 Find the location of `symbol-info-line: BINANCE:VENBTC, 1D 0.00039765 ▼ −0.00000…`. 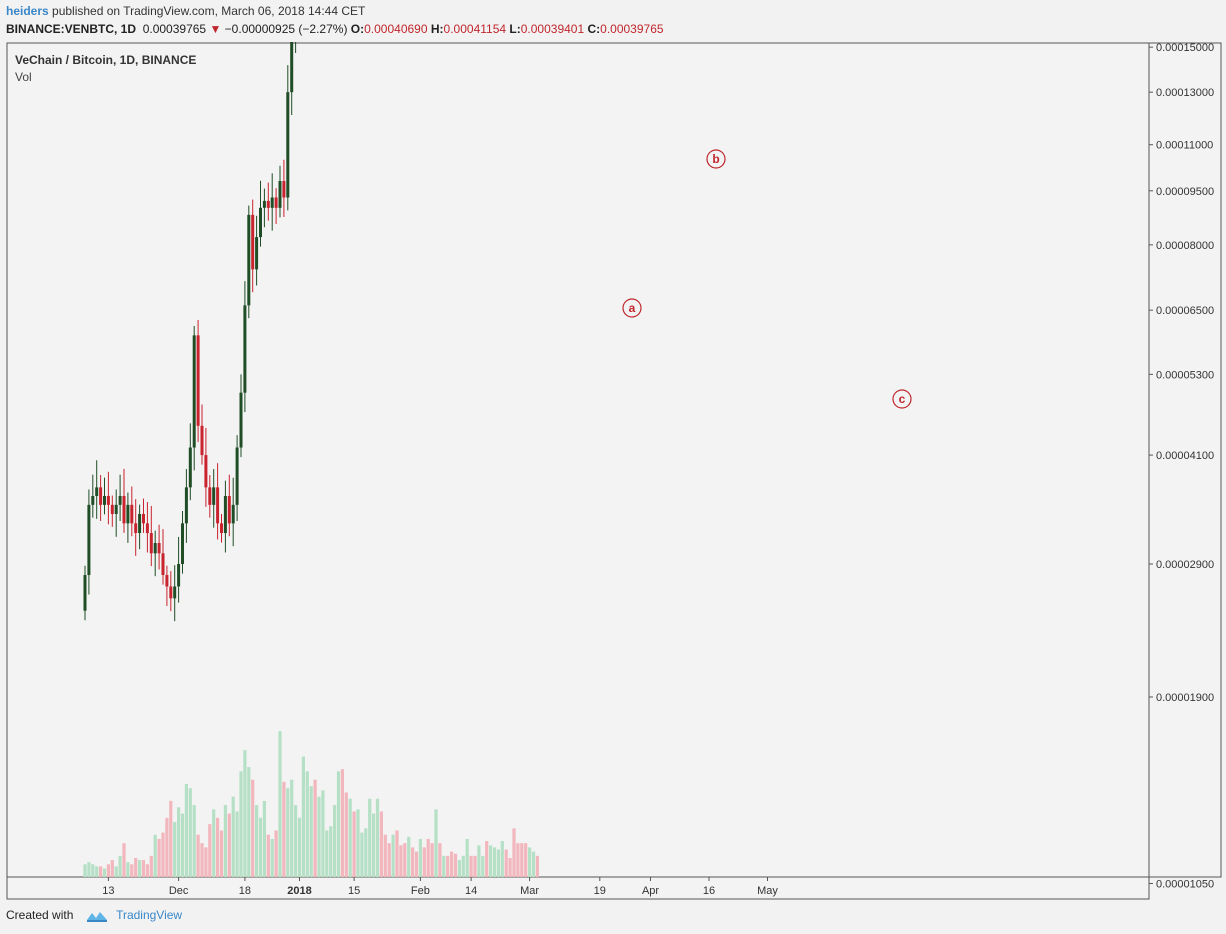

symbol-info-line: BINANCE:VENBTC, 1D 0.00039765 ▼ −0.00000… is located at coordinates (335, 29).